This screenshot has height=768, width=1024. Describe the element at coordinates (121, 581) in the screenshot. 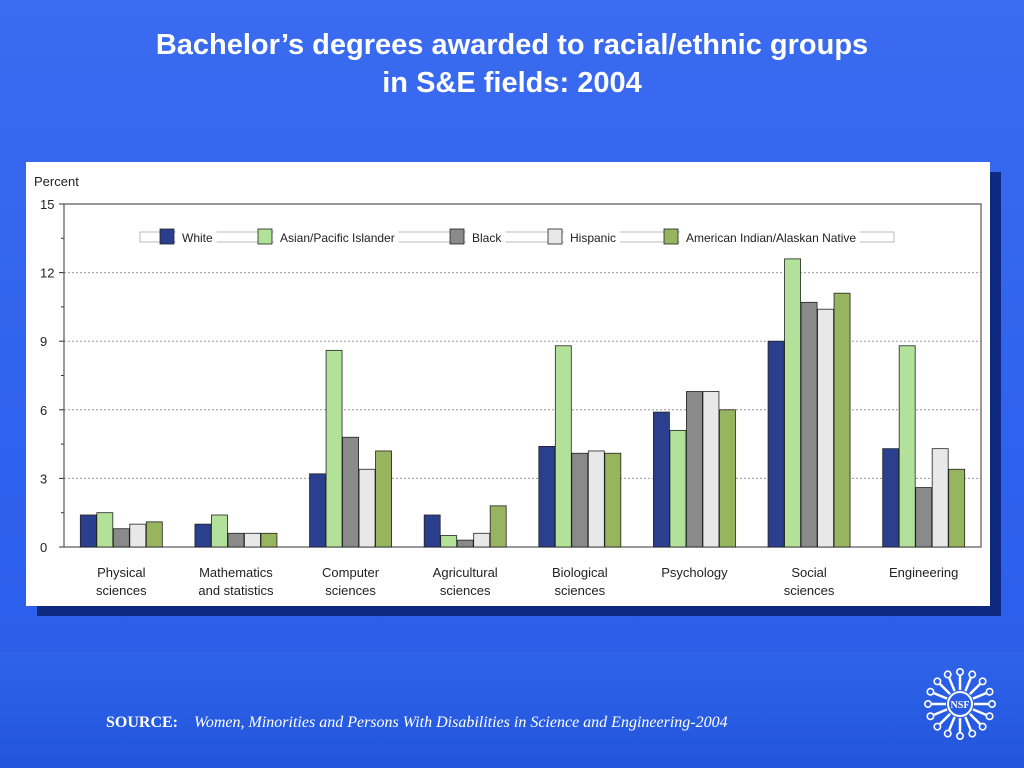

I see `x-category-label: Physical sciences` at that location.